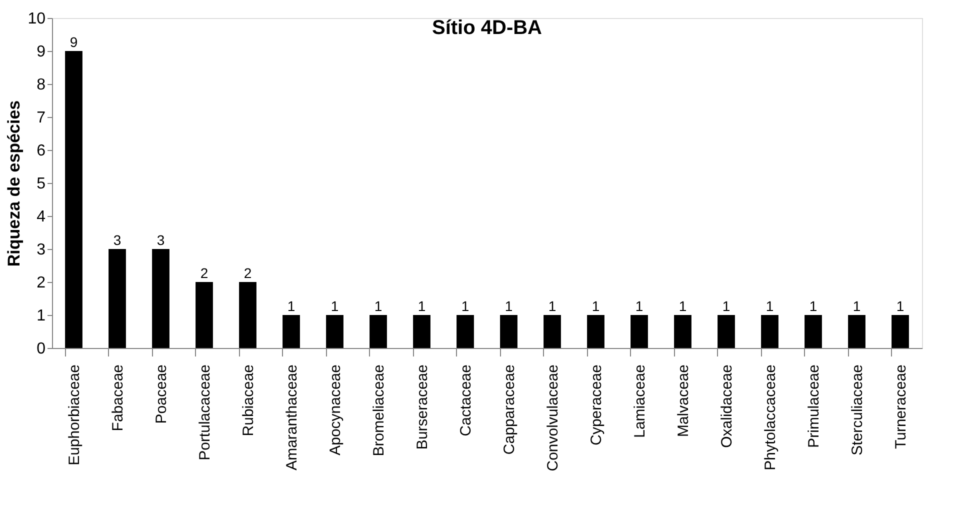 The image size is (976, 511). I want to click on y-tick-label: 7, so click(41, 118).